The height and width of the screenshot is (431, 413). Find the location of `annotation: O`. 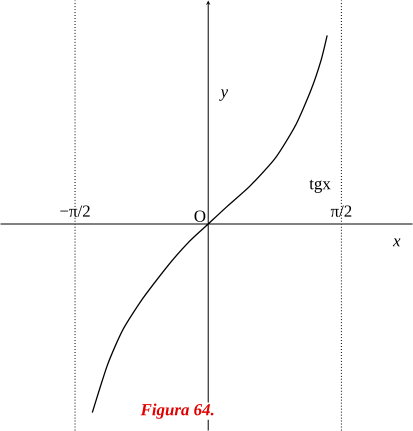

annotation: O is located at coordinates (200, 216).